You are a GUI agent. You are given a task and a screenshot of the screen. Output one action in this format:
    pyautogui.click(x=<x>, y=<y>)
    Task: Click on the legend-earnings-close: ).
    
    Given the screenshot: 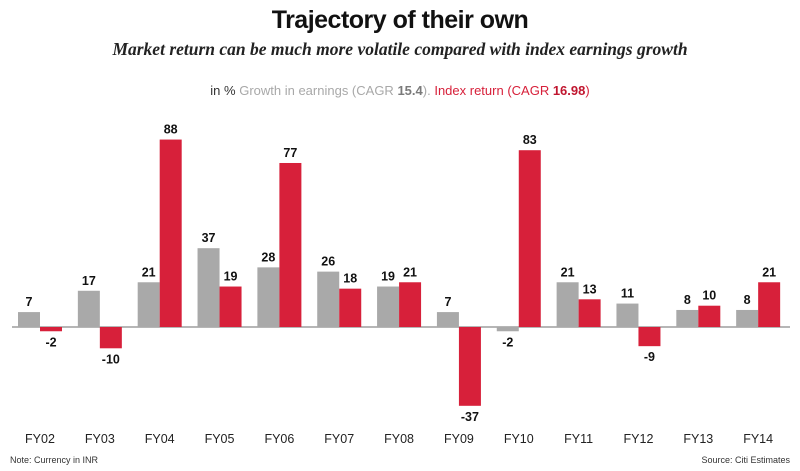 What is the action you would take?
    pyautogui.click(x=426, y=90)
    